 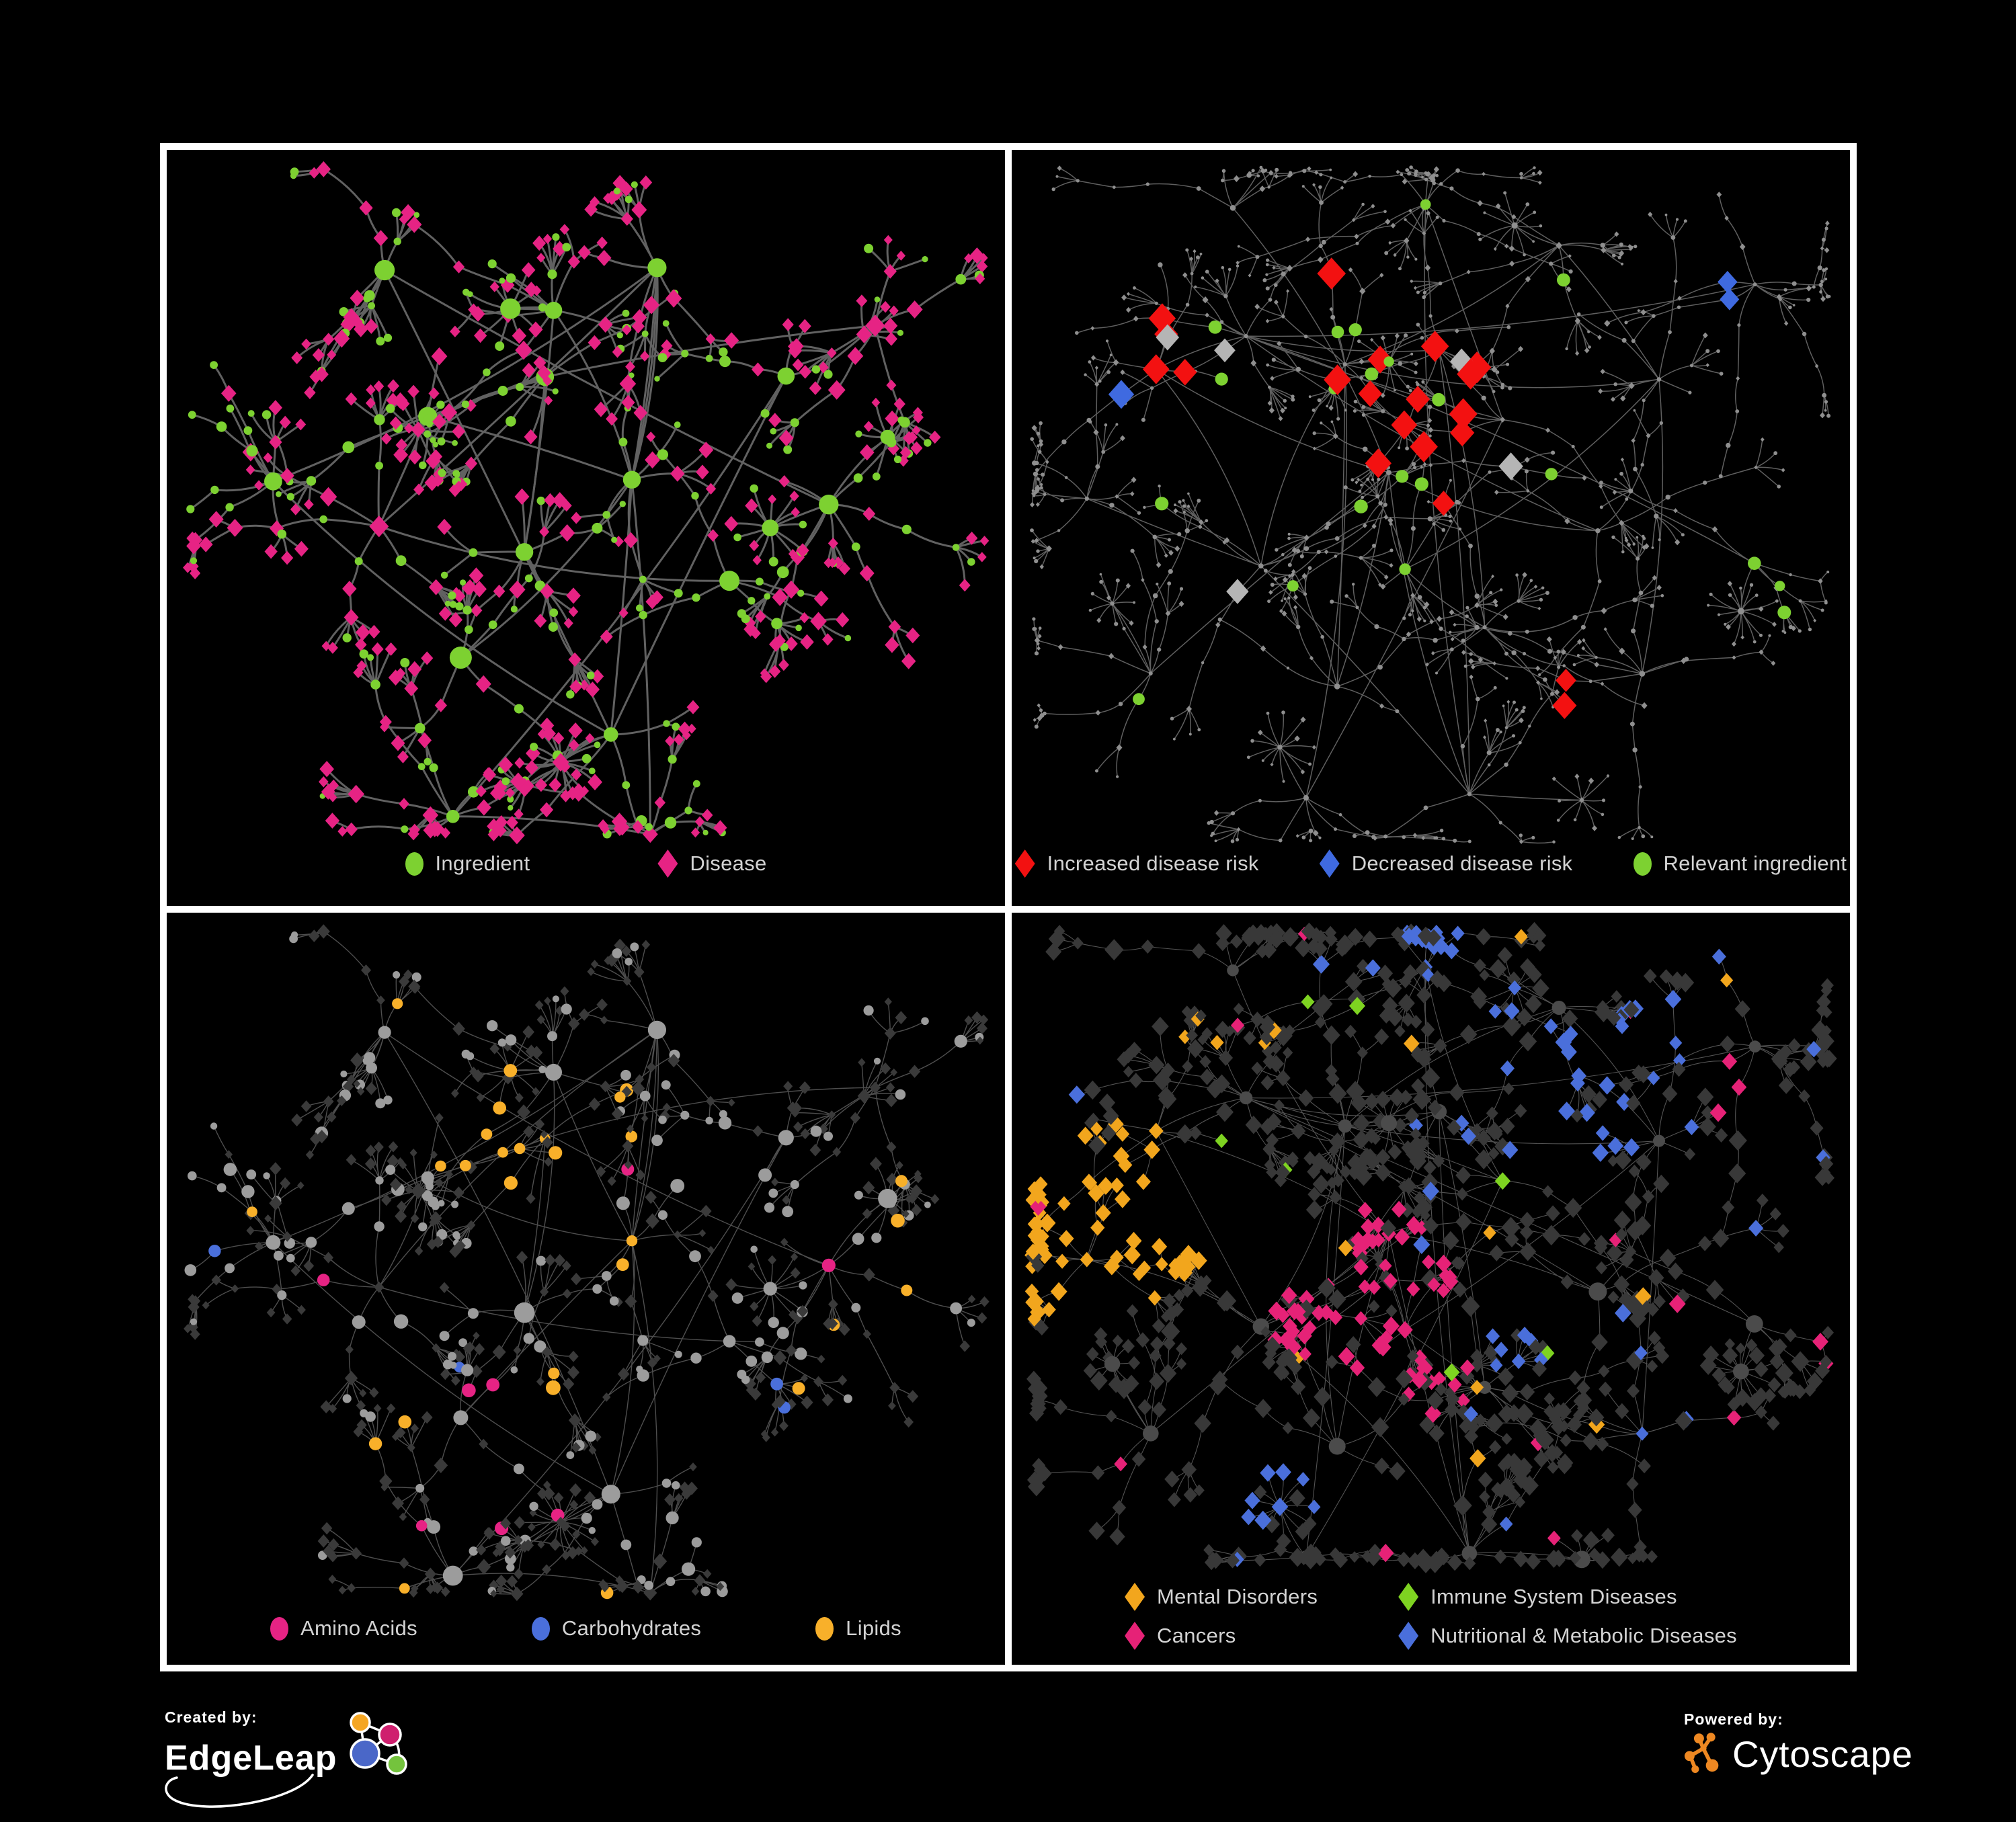 What do you see at coordinates (1583, 1635) in the screenshot?
I see `legend-label: Nutritional & Metabolic Diseases` at bounding box center [1583, 1635].